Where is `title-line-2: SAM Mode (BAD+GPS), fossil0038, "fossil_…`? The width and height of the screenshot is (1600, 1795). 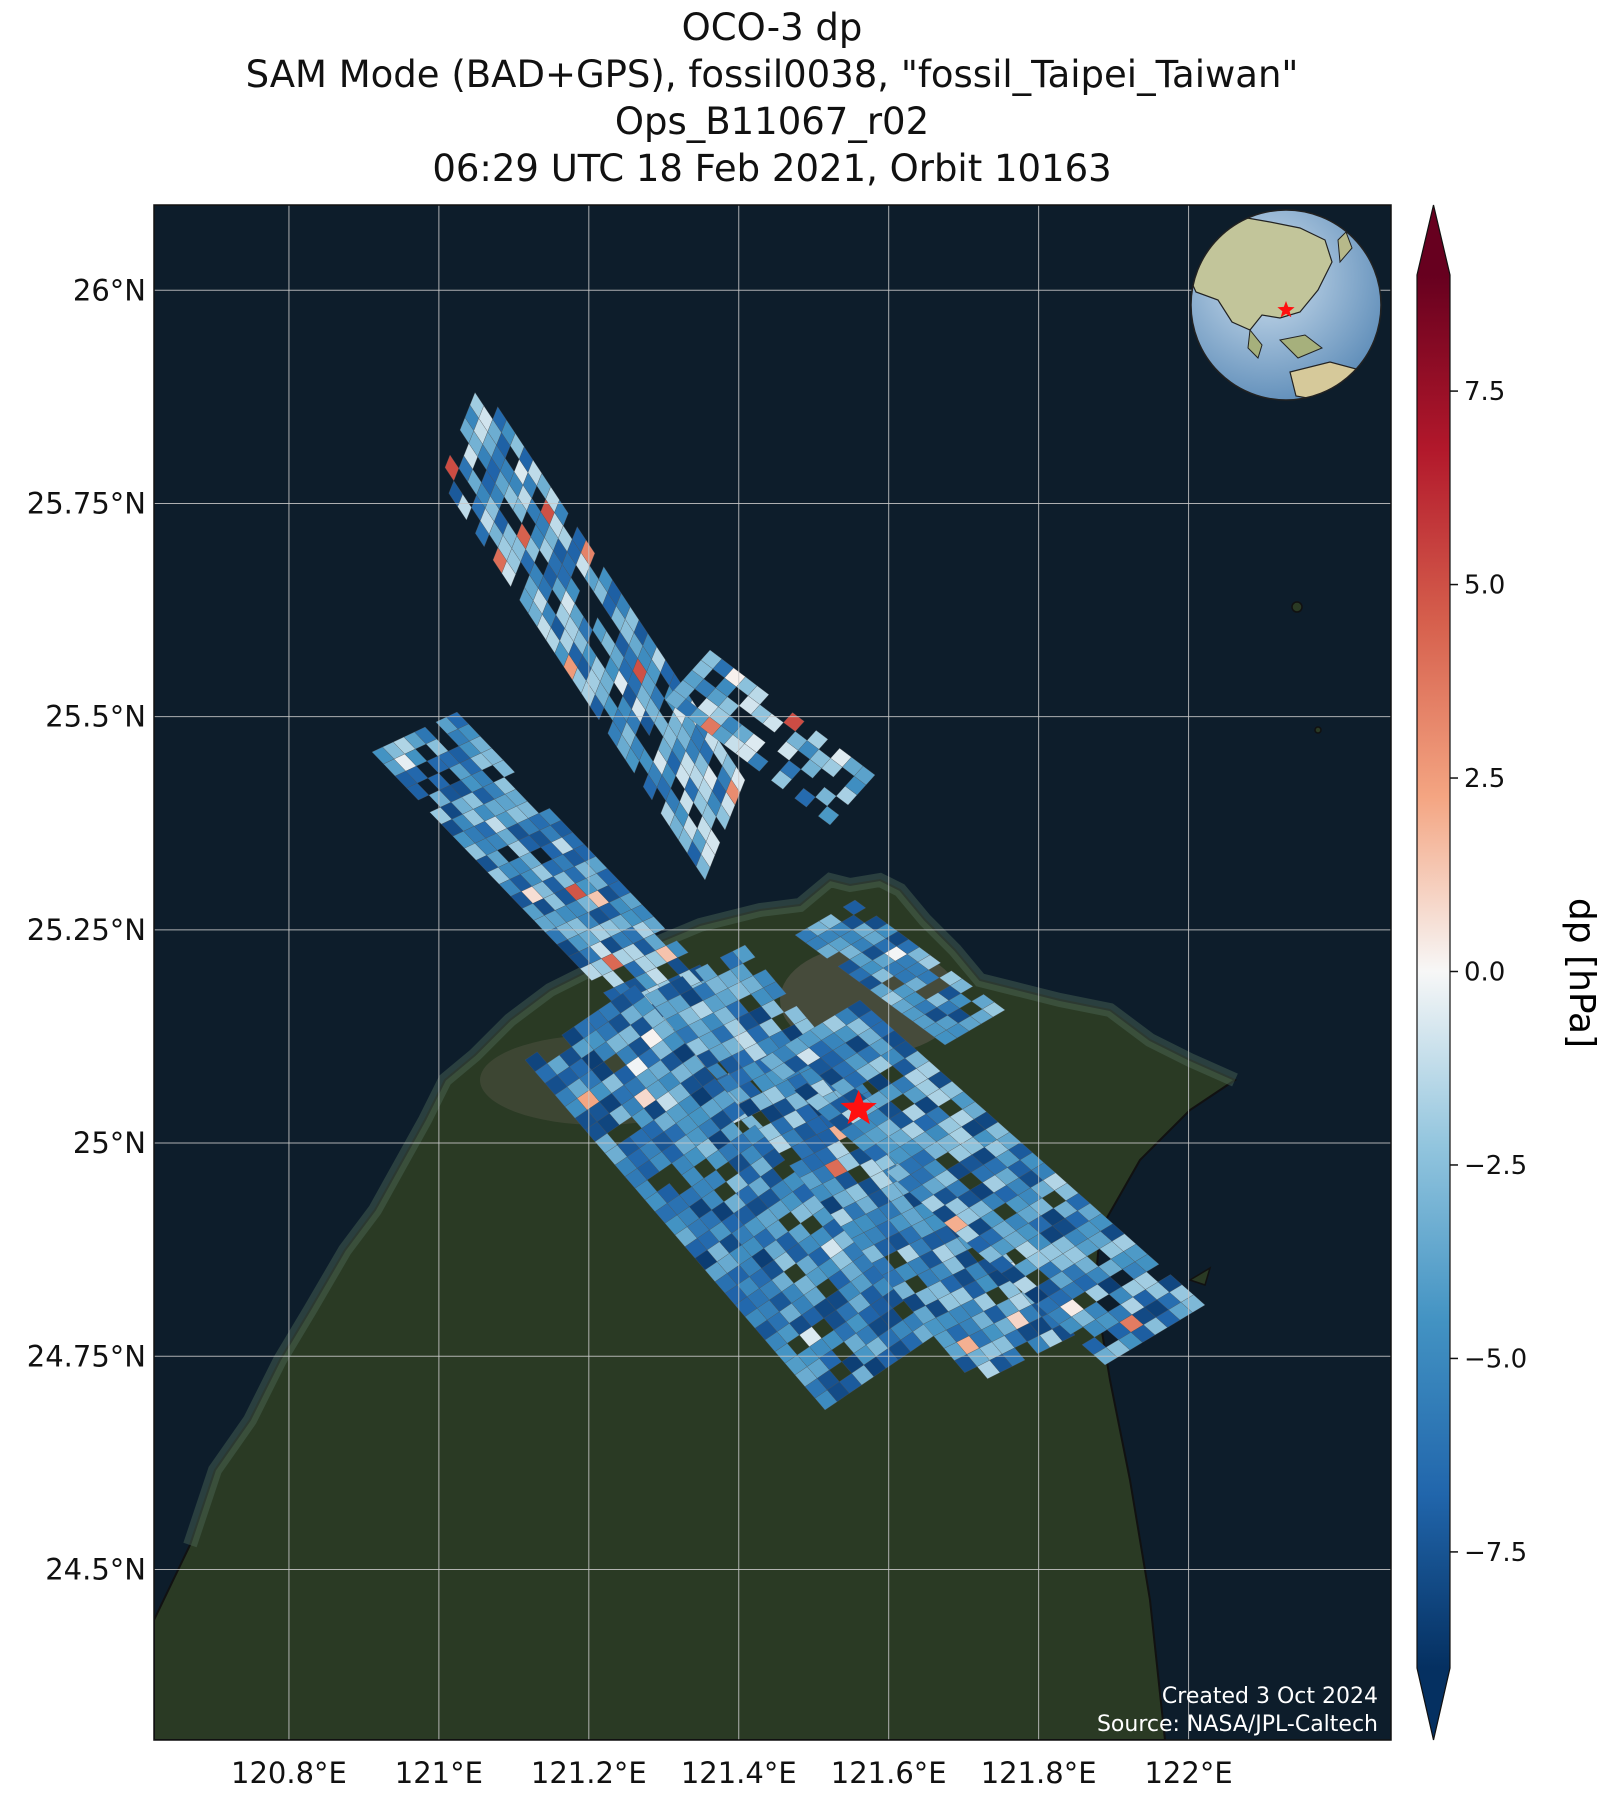
title-line-2: SAM Mode (BAD+GPS), fossil0038, "fossil_… is located at coordinates (772, 74).